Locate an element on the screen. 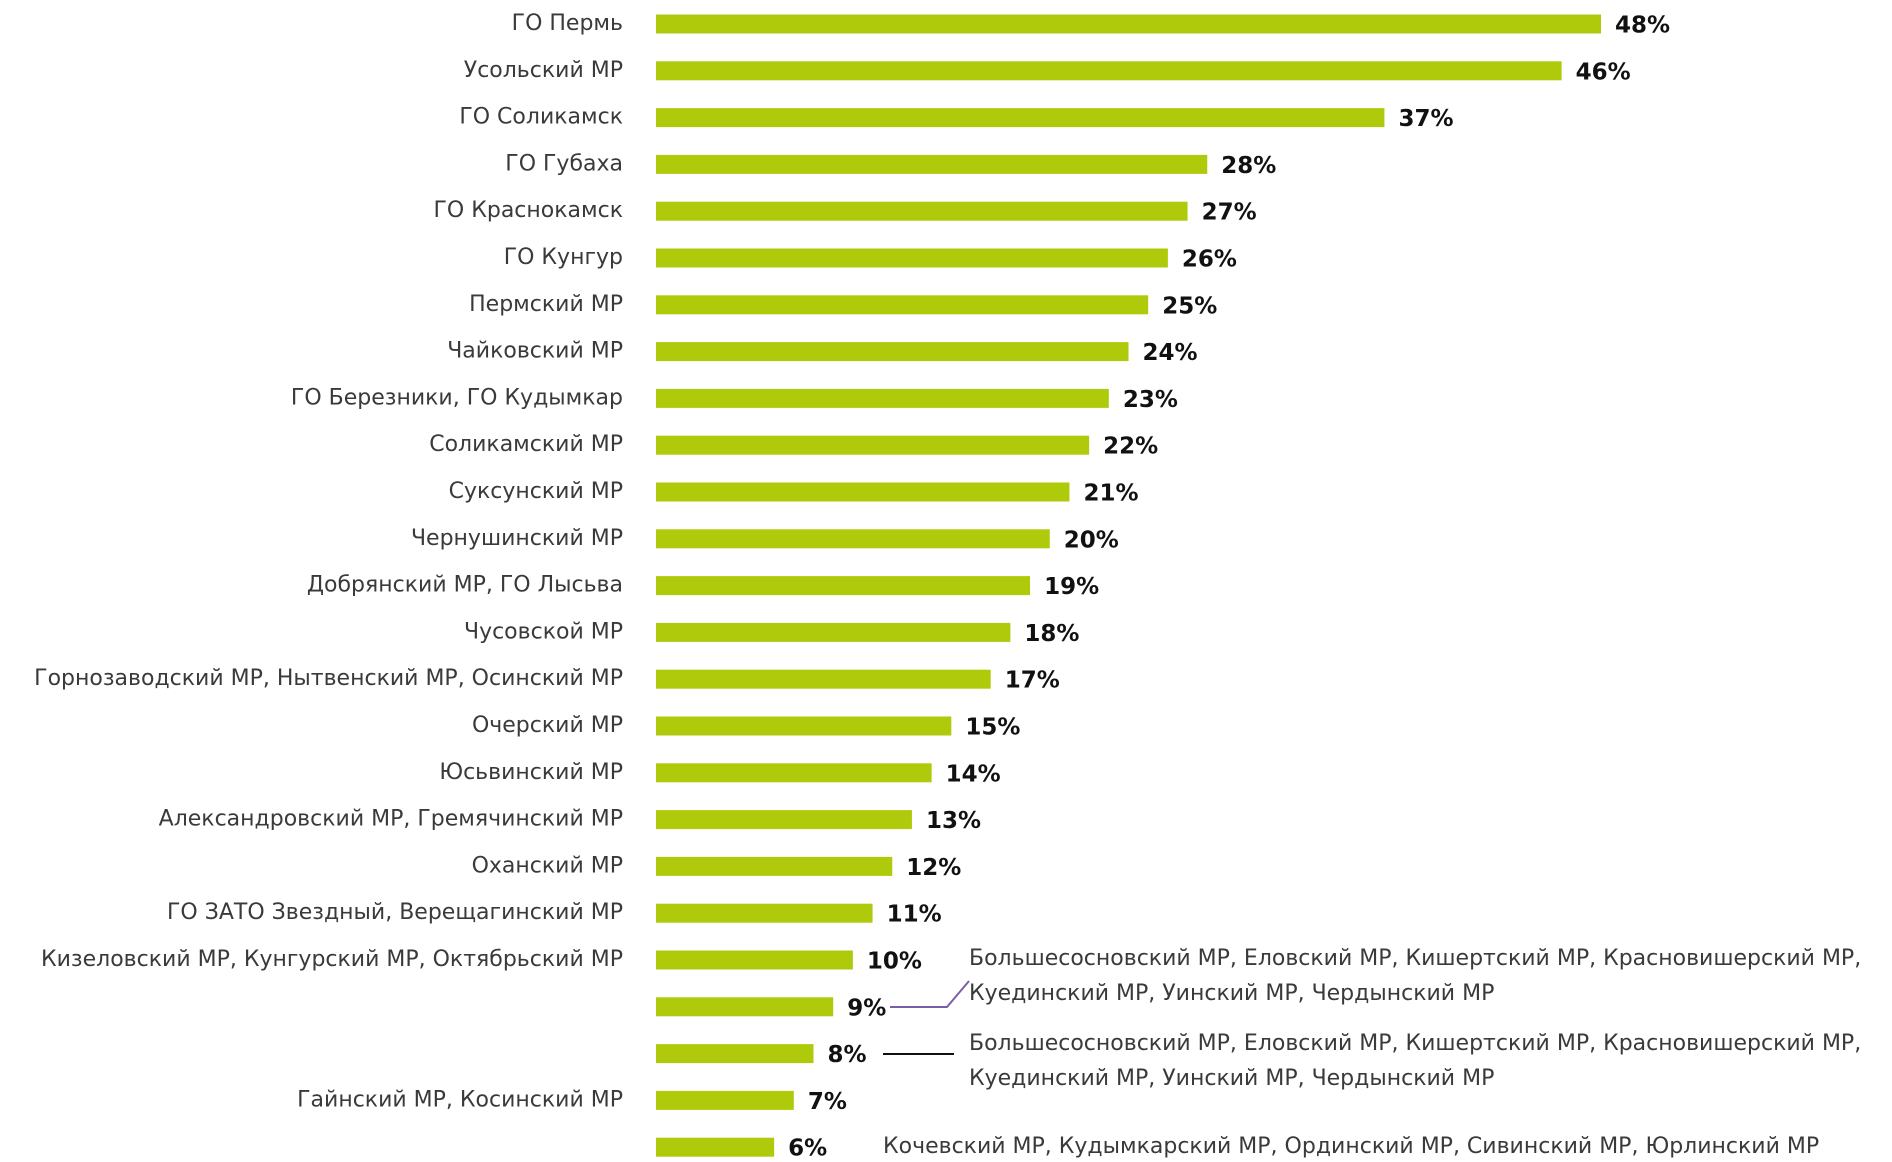  category-label: ГО Пермь is located at coordinates (567, 23).